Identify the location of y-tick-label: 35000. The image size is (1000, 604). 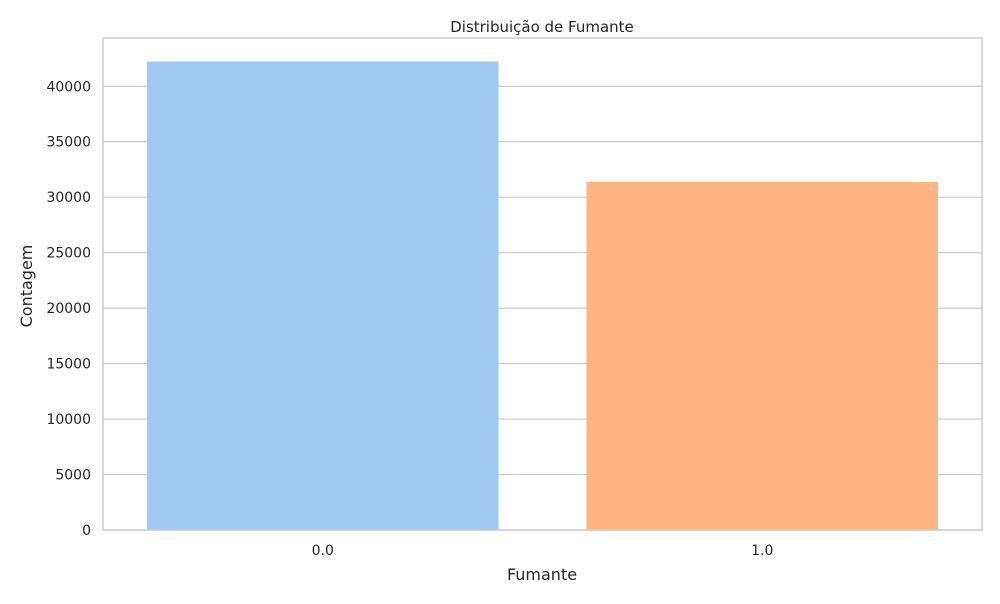
(68, 143).